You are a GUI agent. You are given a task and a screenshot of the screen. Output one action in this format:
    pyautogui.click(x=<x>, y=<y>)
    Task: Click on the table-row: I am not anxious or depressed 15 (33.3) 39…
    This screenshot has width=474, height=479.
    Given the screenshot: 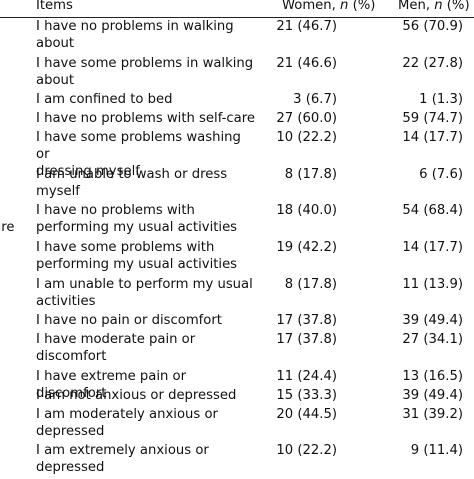 What is the action you would take?
    pyautogui.click(x=237, y=396)
    